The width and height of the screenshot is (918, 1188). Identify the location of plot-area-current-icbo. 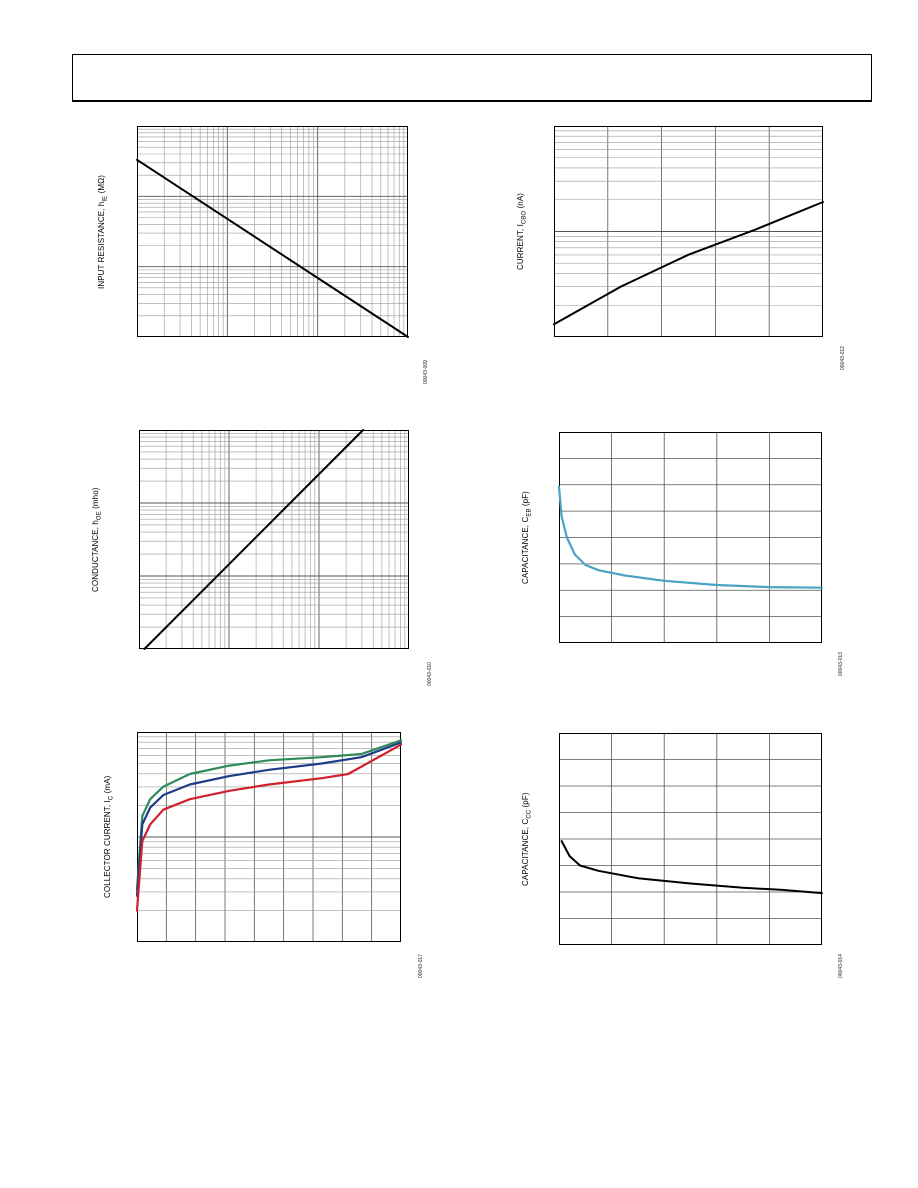
(688, 231).